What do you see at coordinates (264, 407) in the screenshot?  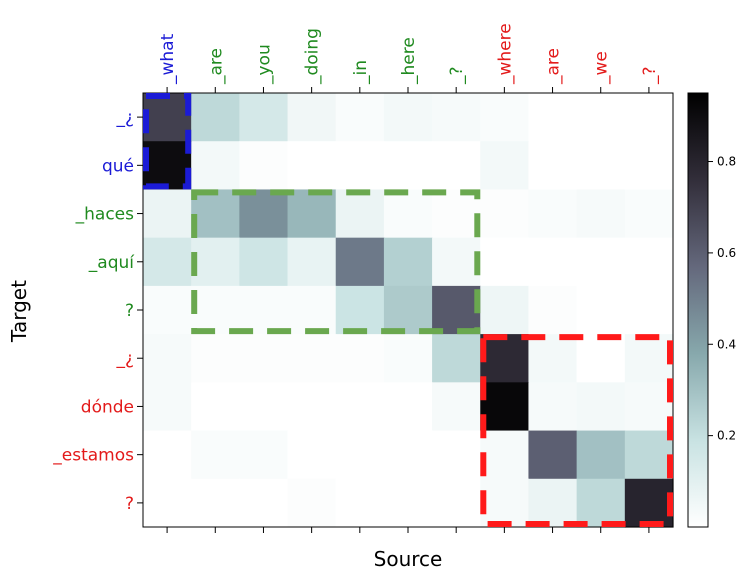 I see `cell-r6-c2` at bounding box center [264, 407].